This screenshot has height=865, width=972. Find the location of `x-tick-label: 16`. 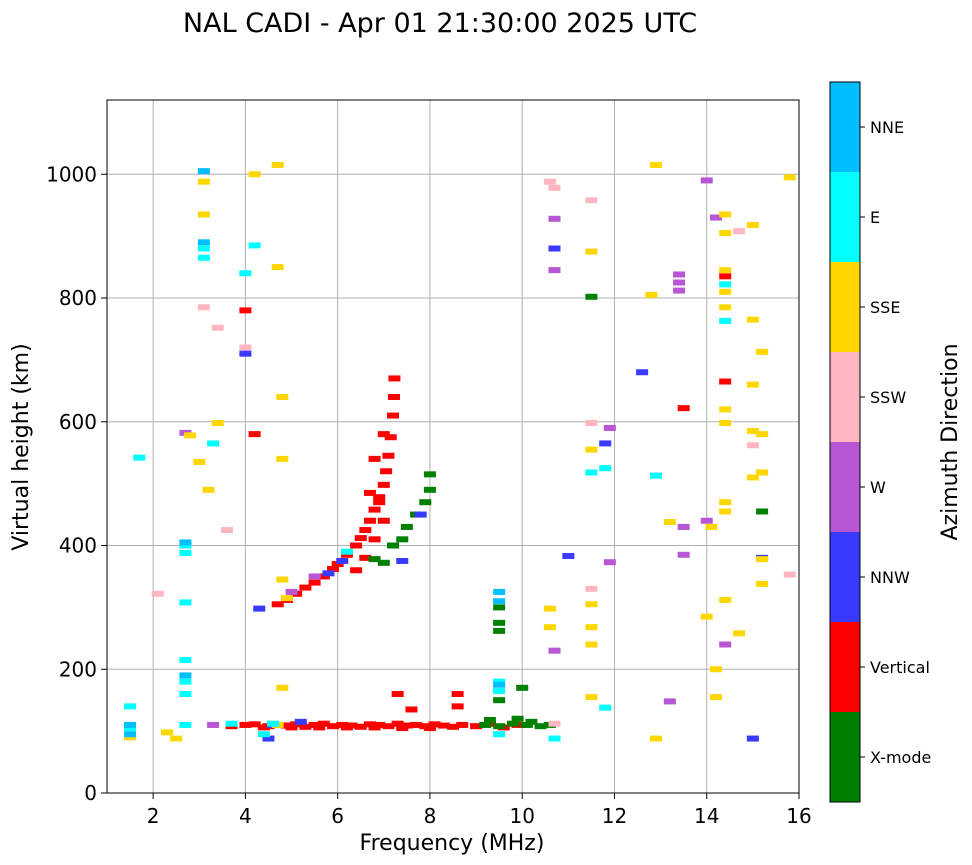

x-tick-label: 16 is located at coordinates (798, 816).